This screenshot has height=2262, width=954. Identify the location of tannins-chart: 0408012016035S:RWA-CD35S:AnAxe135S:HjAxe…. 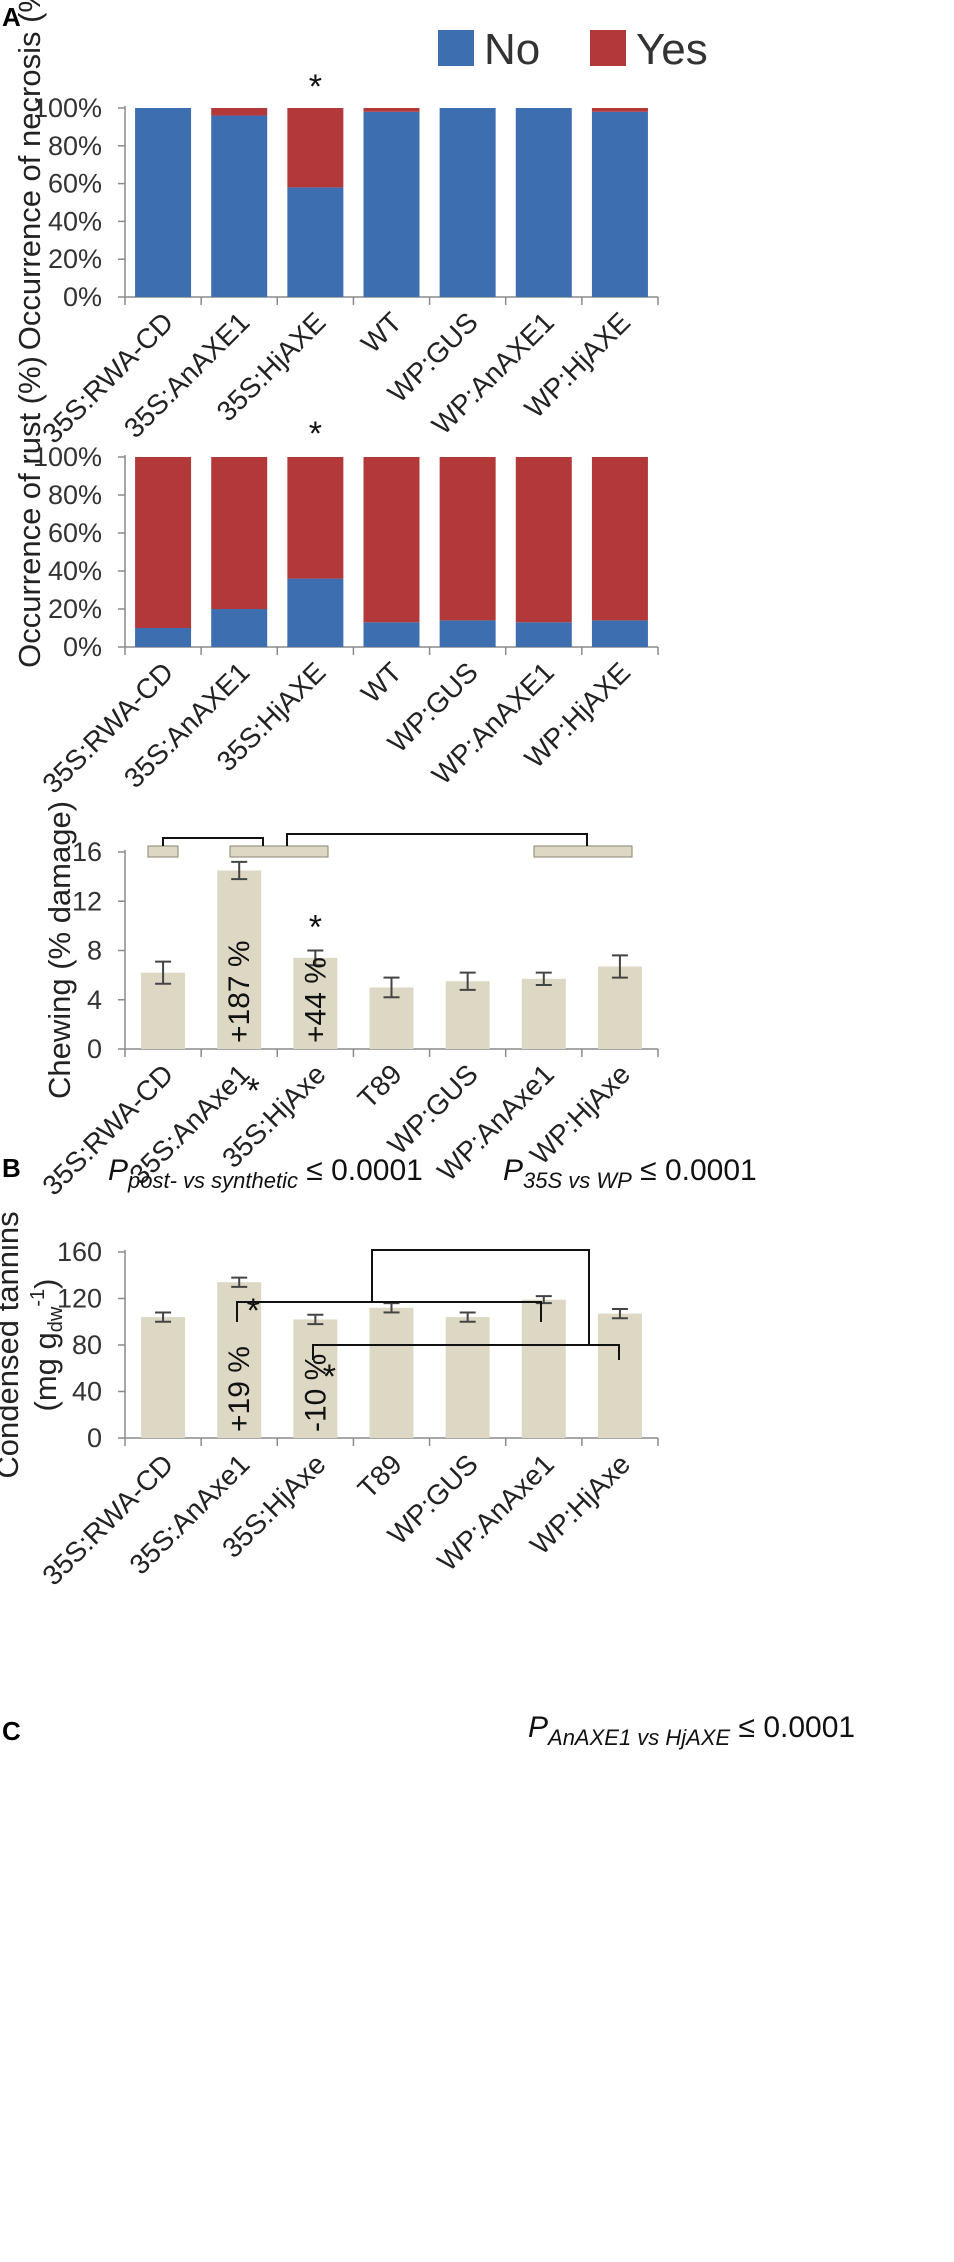
(329, 1401).